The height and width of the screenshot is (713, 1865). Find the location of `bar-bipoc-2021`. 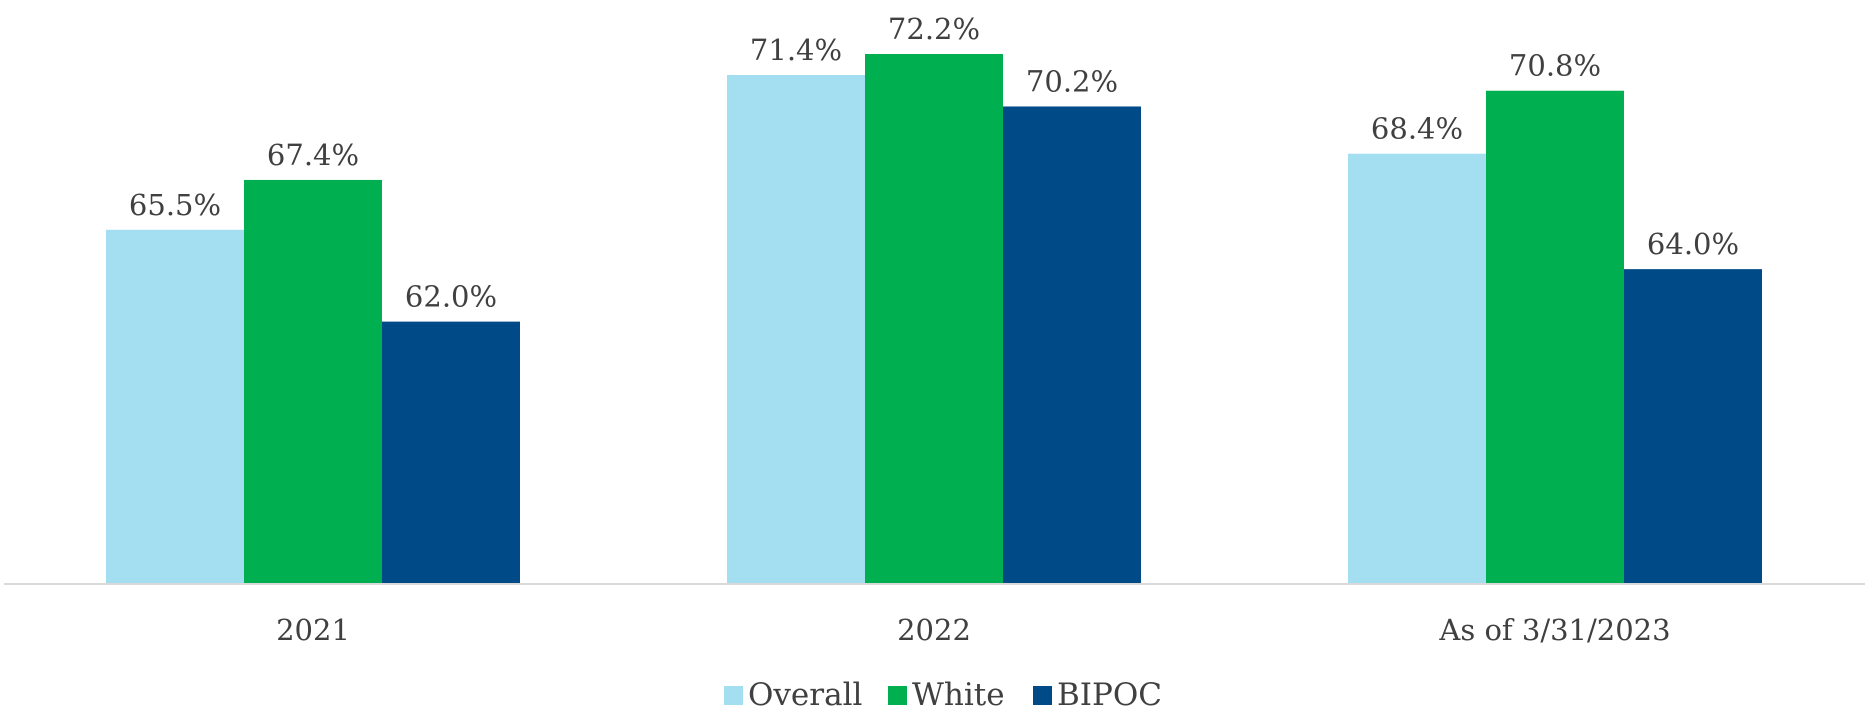

bar-bipoc-2021 is located at coordinates (451, 452).